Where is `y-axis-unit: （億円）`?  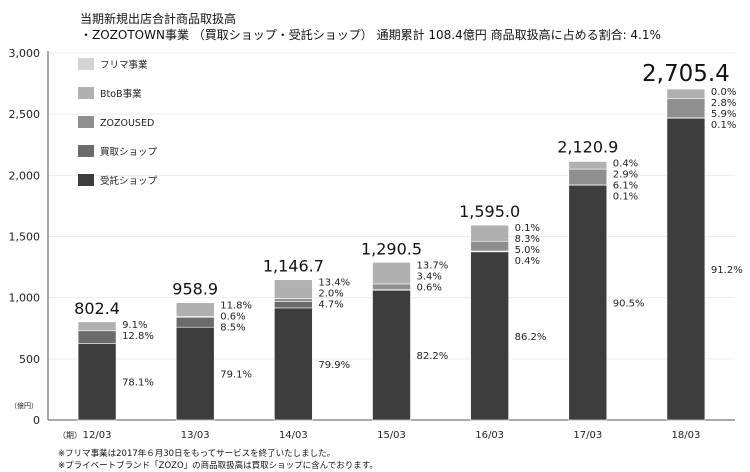
y-axis-unit: （億円） is located at coordinates (24, 405).